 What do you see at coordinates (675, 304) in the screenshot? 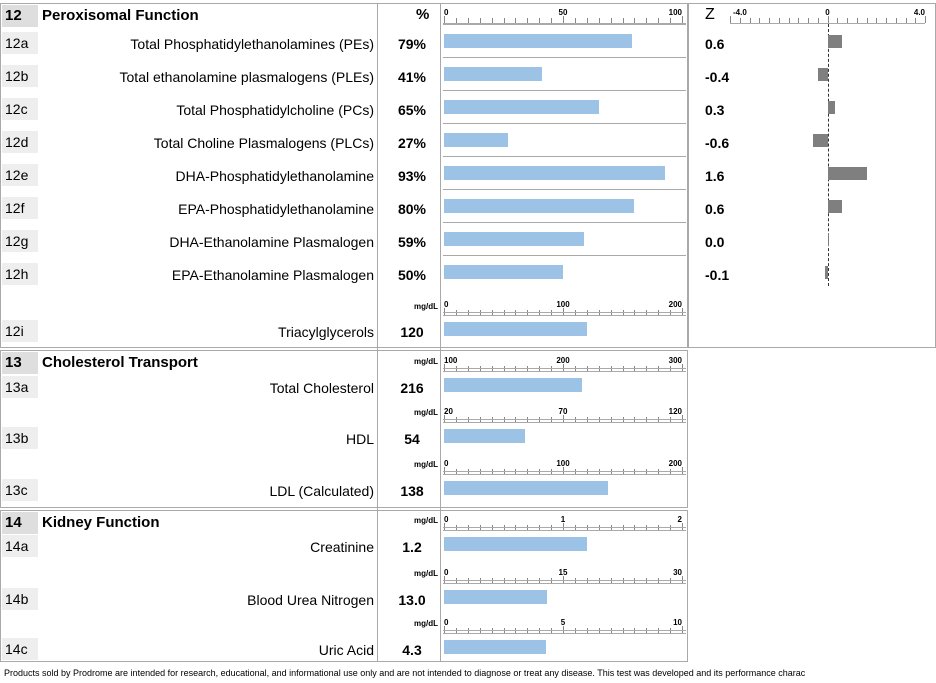
I see `tag-scale-tick-label: 200` at bounding box center [675, 304].